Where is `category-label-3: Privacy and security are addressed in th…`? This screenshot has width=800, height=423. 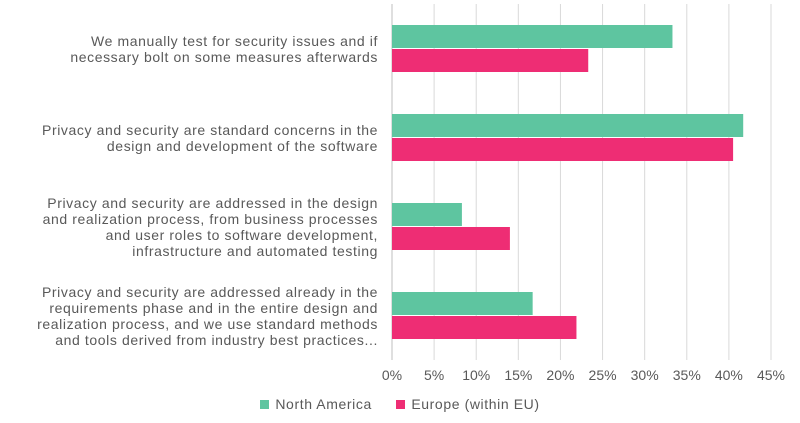
category-label-3: Privacy and security are addressed in th… is located at coordinates (189, 227).